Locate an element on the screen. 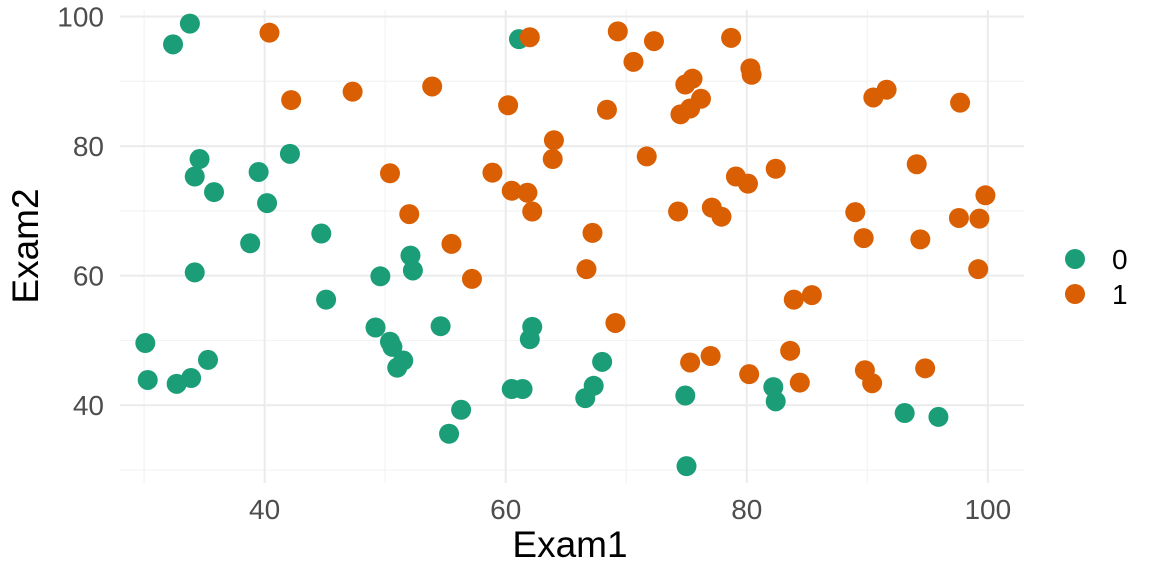 This screenshot has height=576, width=1152. legend: 01 is located at coordinates (1096, 277).